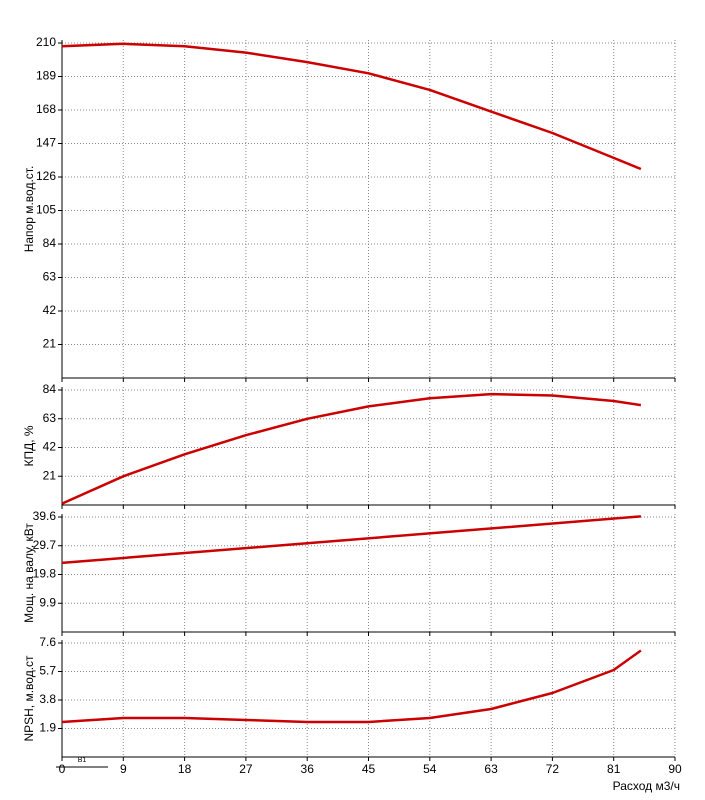 Image resolution: width=705 pixels, height=800 pixels. Describe the element at coordinates (47, 728) in the screenshot. I see `y-tick-label: 1.9` at that location.